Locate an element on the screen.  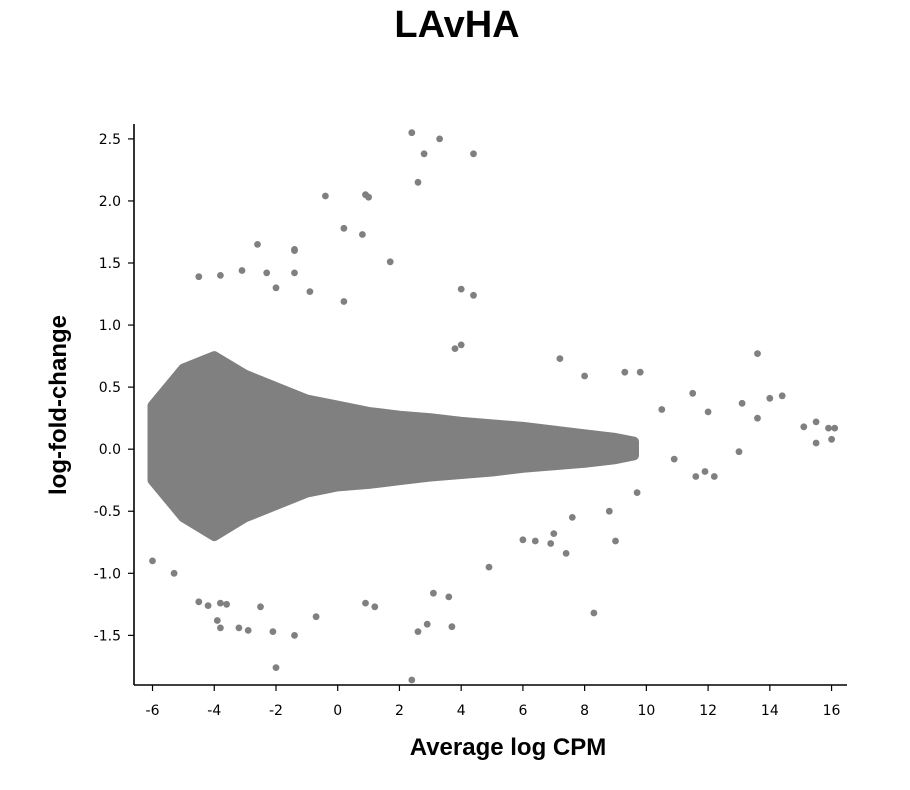
dense-point-cloud is located at coordinates (393, 446).